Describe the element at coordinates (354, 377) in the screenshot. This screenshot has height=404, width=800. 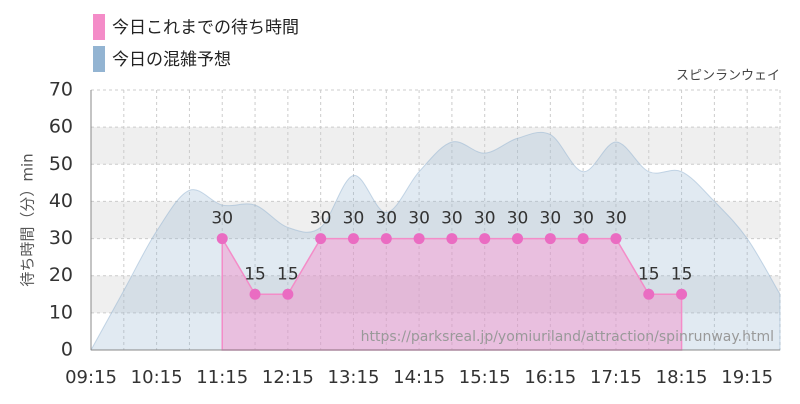
I see `x-tick-label: 13:15` at that location.